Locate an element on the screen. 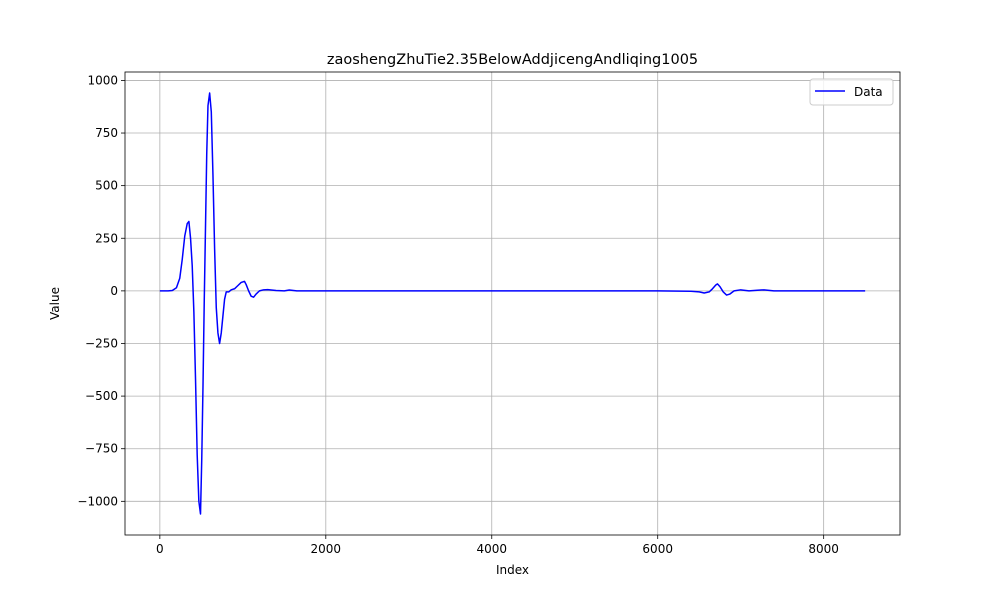  x-tick-label: 6000 is located at coordinates (657, 549).